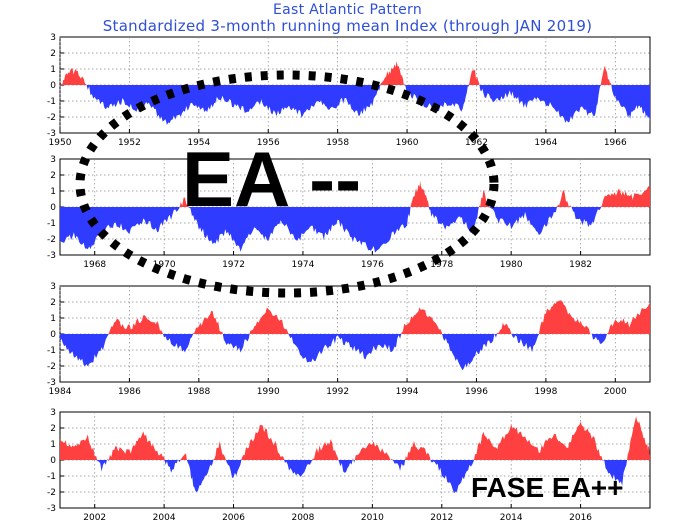 Image resolution: width=695 pixels, height=528 pixels. What do you see at coordinates (268, 143) in the screenshot?
I see `x-tick-label: 1956` at bounding box center [268, 143].